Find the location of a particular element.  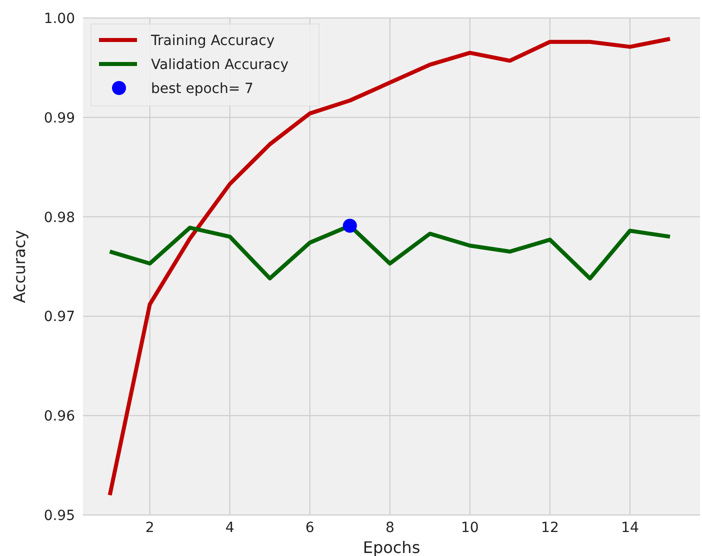

y-axis-title: Accuracy is located at coordinates (19, 267).